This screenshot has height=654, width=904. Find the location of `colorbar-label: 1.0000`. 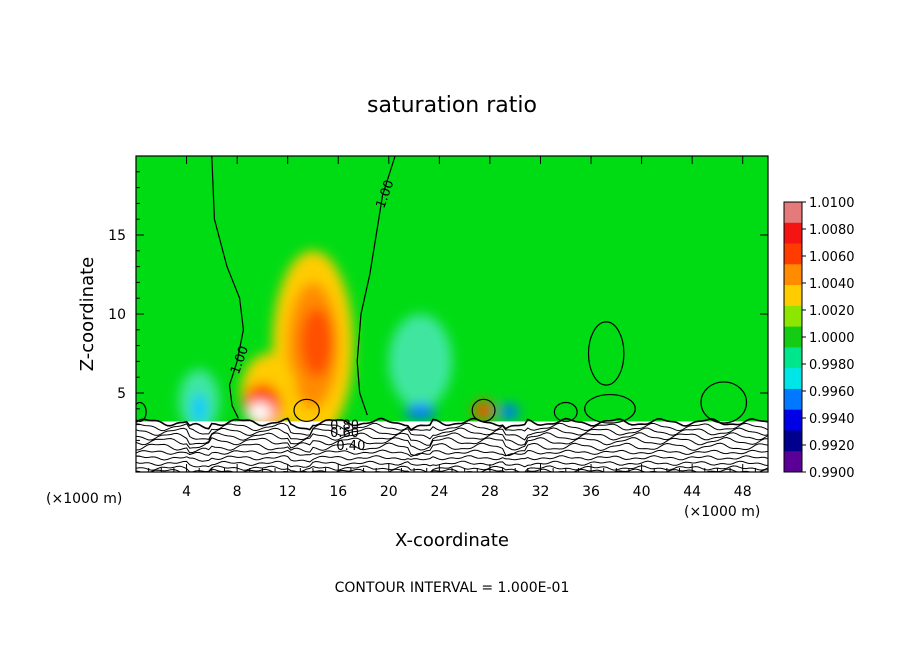

colorbar-label: 1.0000 is located at coordinates (832, 338).